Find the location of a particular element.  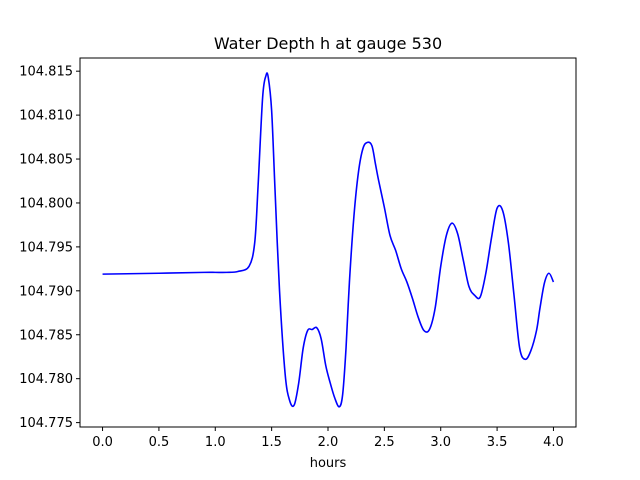

x-axis: 0.0 0.5 1.0 1.5 2.0 2.5 3.0 3.5 4.0 is located at coordinates (328, 438).